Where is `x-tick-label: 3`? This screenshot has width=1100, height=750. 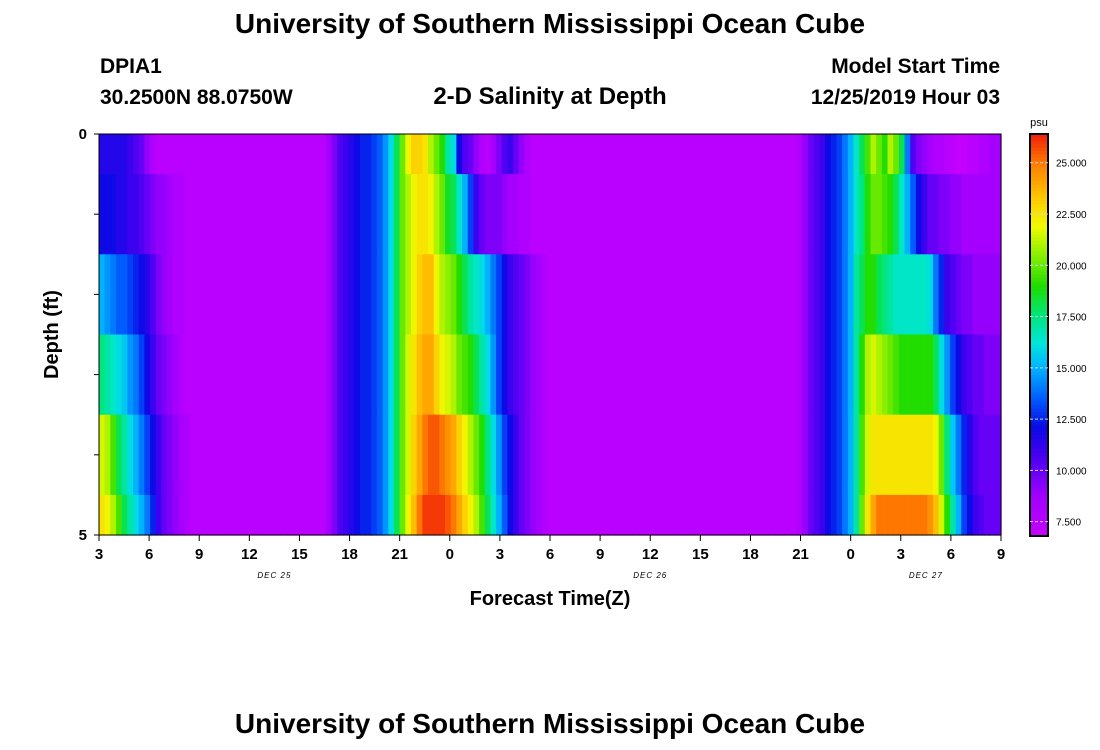
x-tick-label: 3 is located at coordinates (500, 554).